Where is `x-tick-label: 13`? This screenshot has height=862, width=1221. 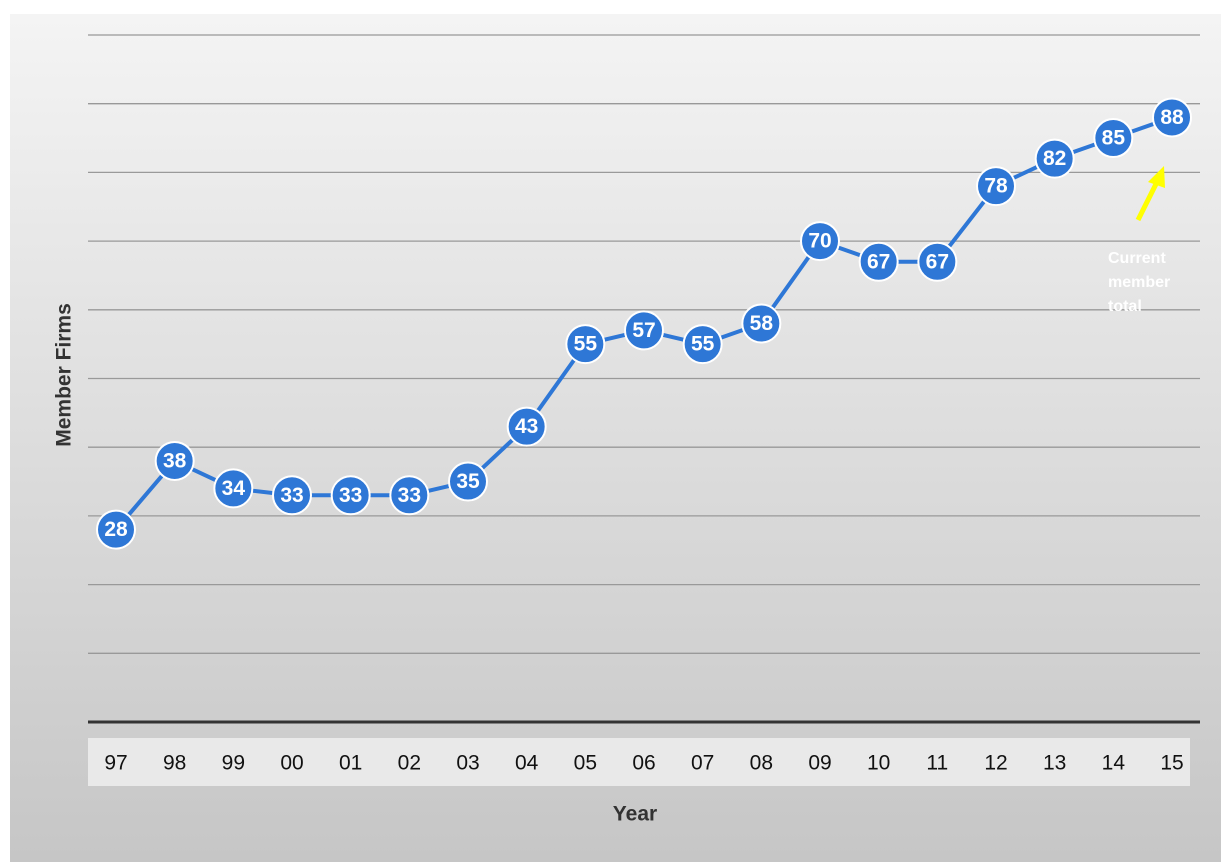
x-tick-label: 13 is located at coordinates (1054, 763).